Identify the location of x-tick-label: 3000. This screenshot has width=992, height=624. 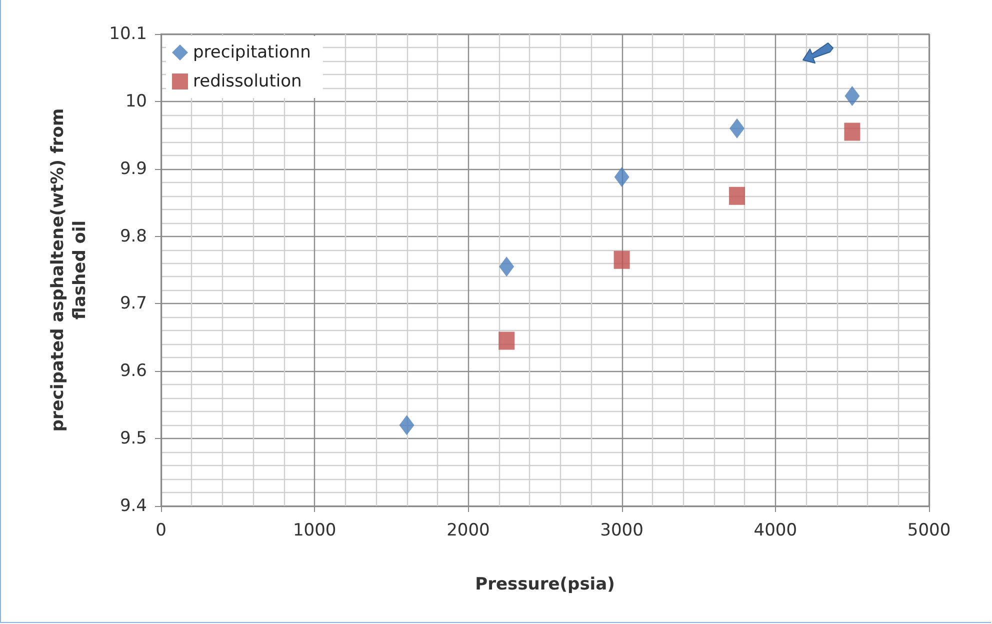
(622, 530).